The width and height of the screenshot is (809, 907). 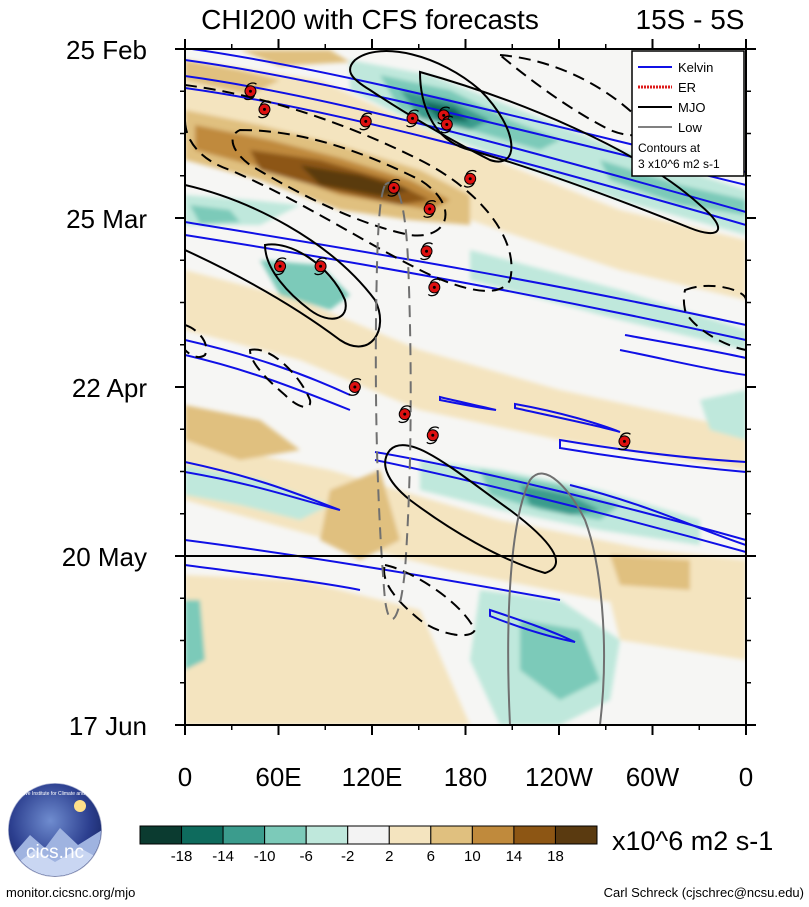 What do you see at coordinates (653, 777) in the screenshot?
I see `x-tick-label: 60W` at bounding box center [653, 777].